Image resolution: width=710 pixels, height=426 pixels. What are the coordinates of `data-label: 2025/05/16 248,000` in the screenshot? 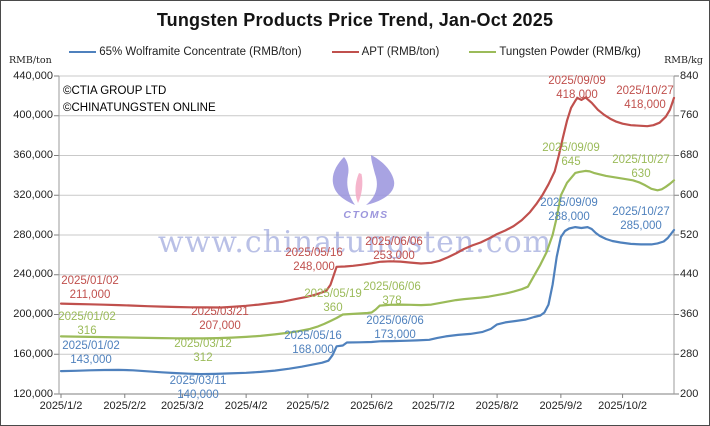 It's located at (314, 260).